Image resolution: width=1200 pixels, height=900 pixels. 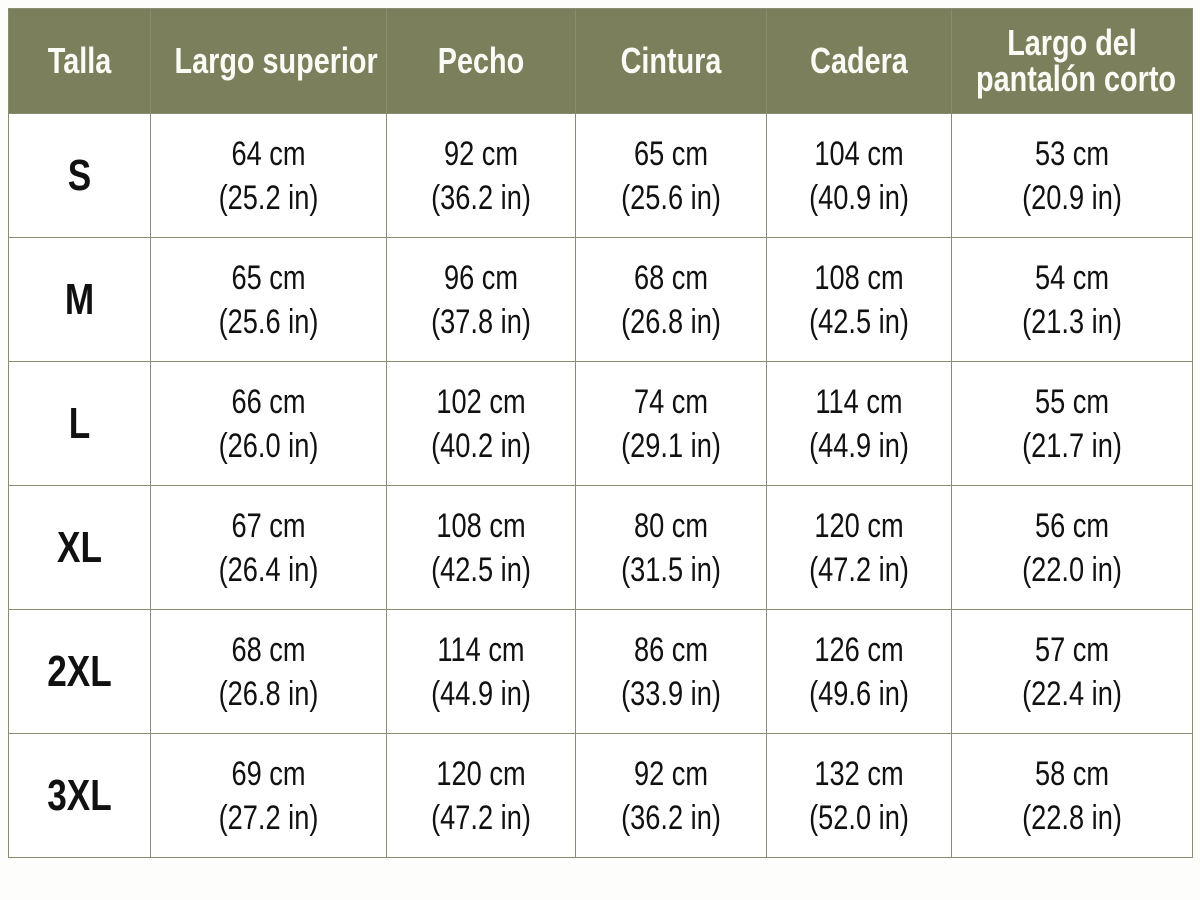 I want to click on measure-text: 69 cm, so click(x=268, y=773).